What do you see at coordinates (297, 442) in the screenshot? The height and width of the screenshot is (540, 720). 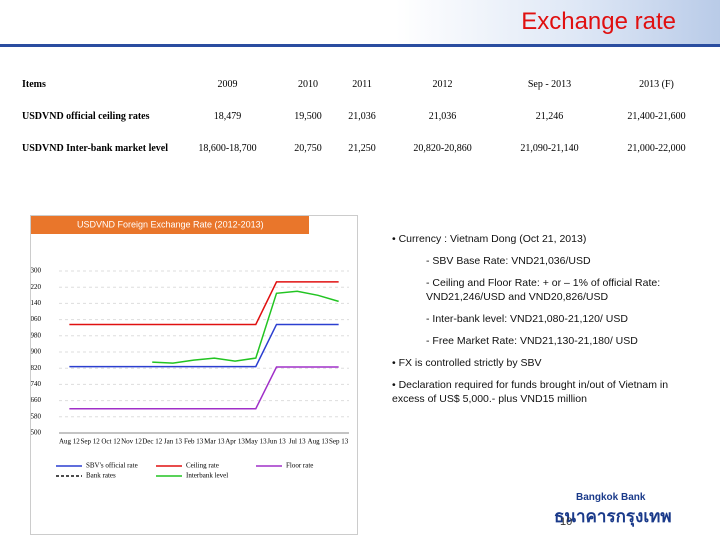 I see `x-tick-label: Jul 13` at bounding box center [297, 442].